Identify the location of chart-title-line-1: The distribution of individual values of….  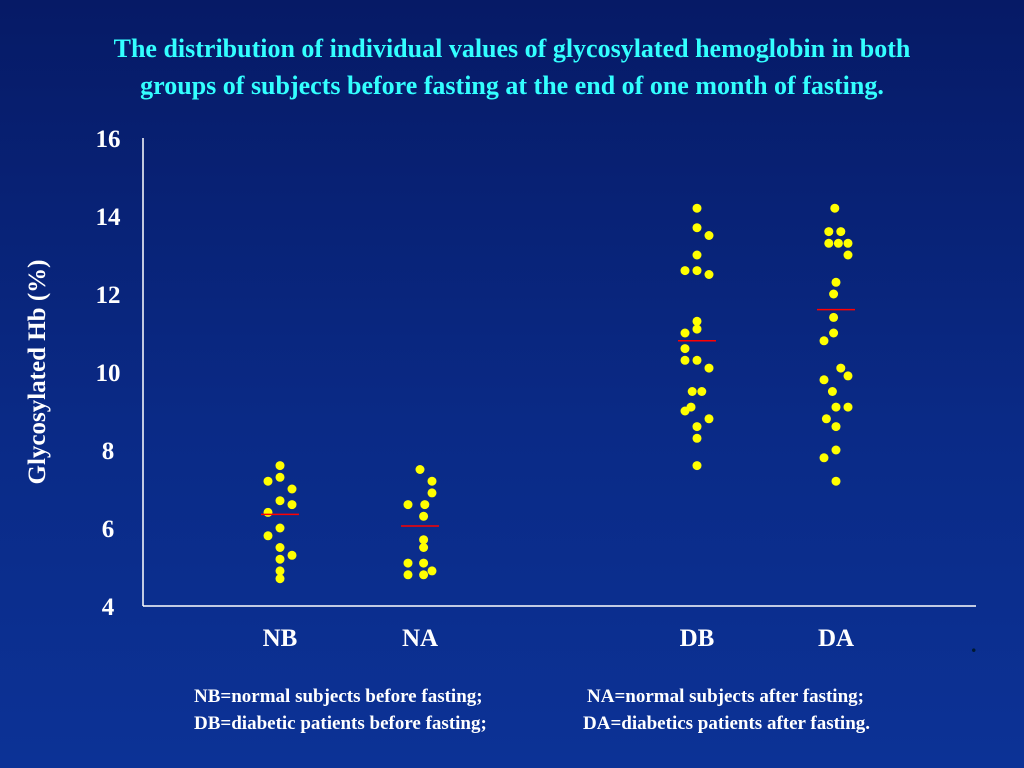
(512, 48).